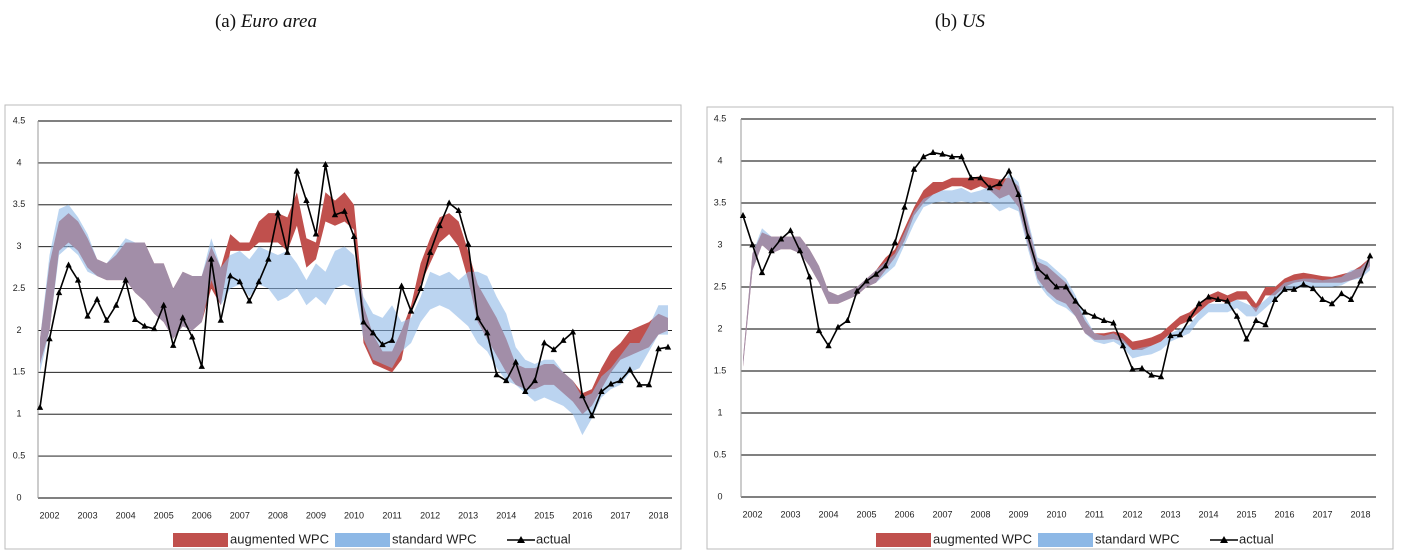 This screenshot has width=1401, height=554. What do you see at coordinates (658, 515) in the screenshot?
I see `x-tick-label: 2018` at bounding box center [658, 515].